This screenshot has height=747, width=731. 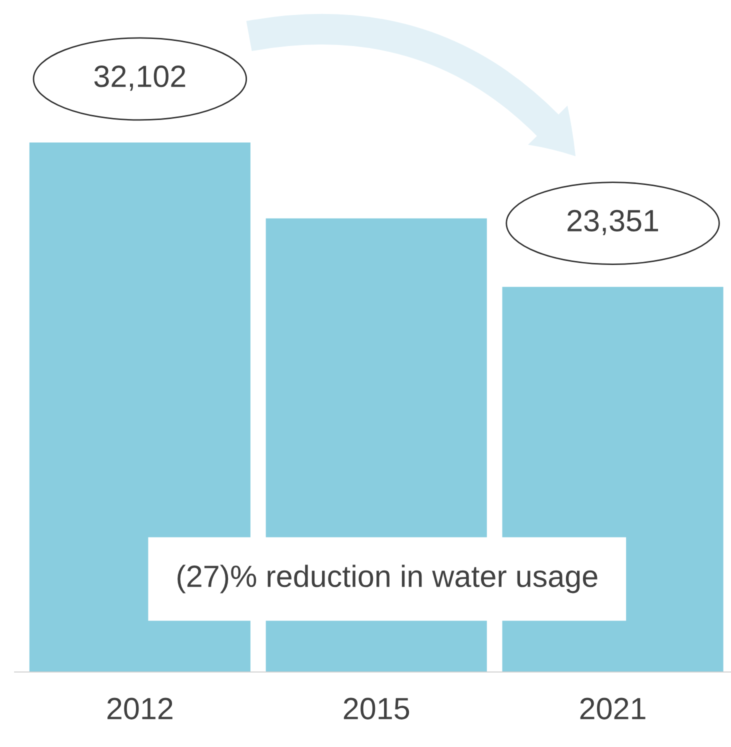 What do you see at coordinates (377, 709) in the screenshot?
I see `x-tick-label: 2015` at bounding box center [377, 709].